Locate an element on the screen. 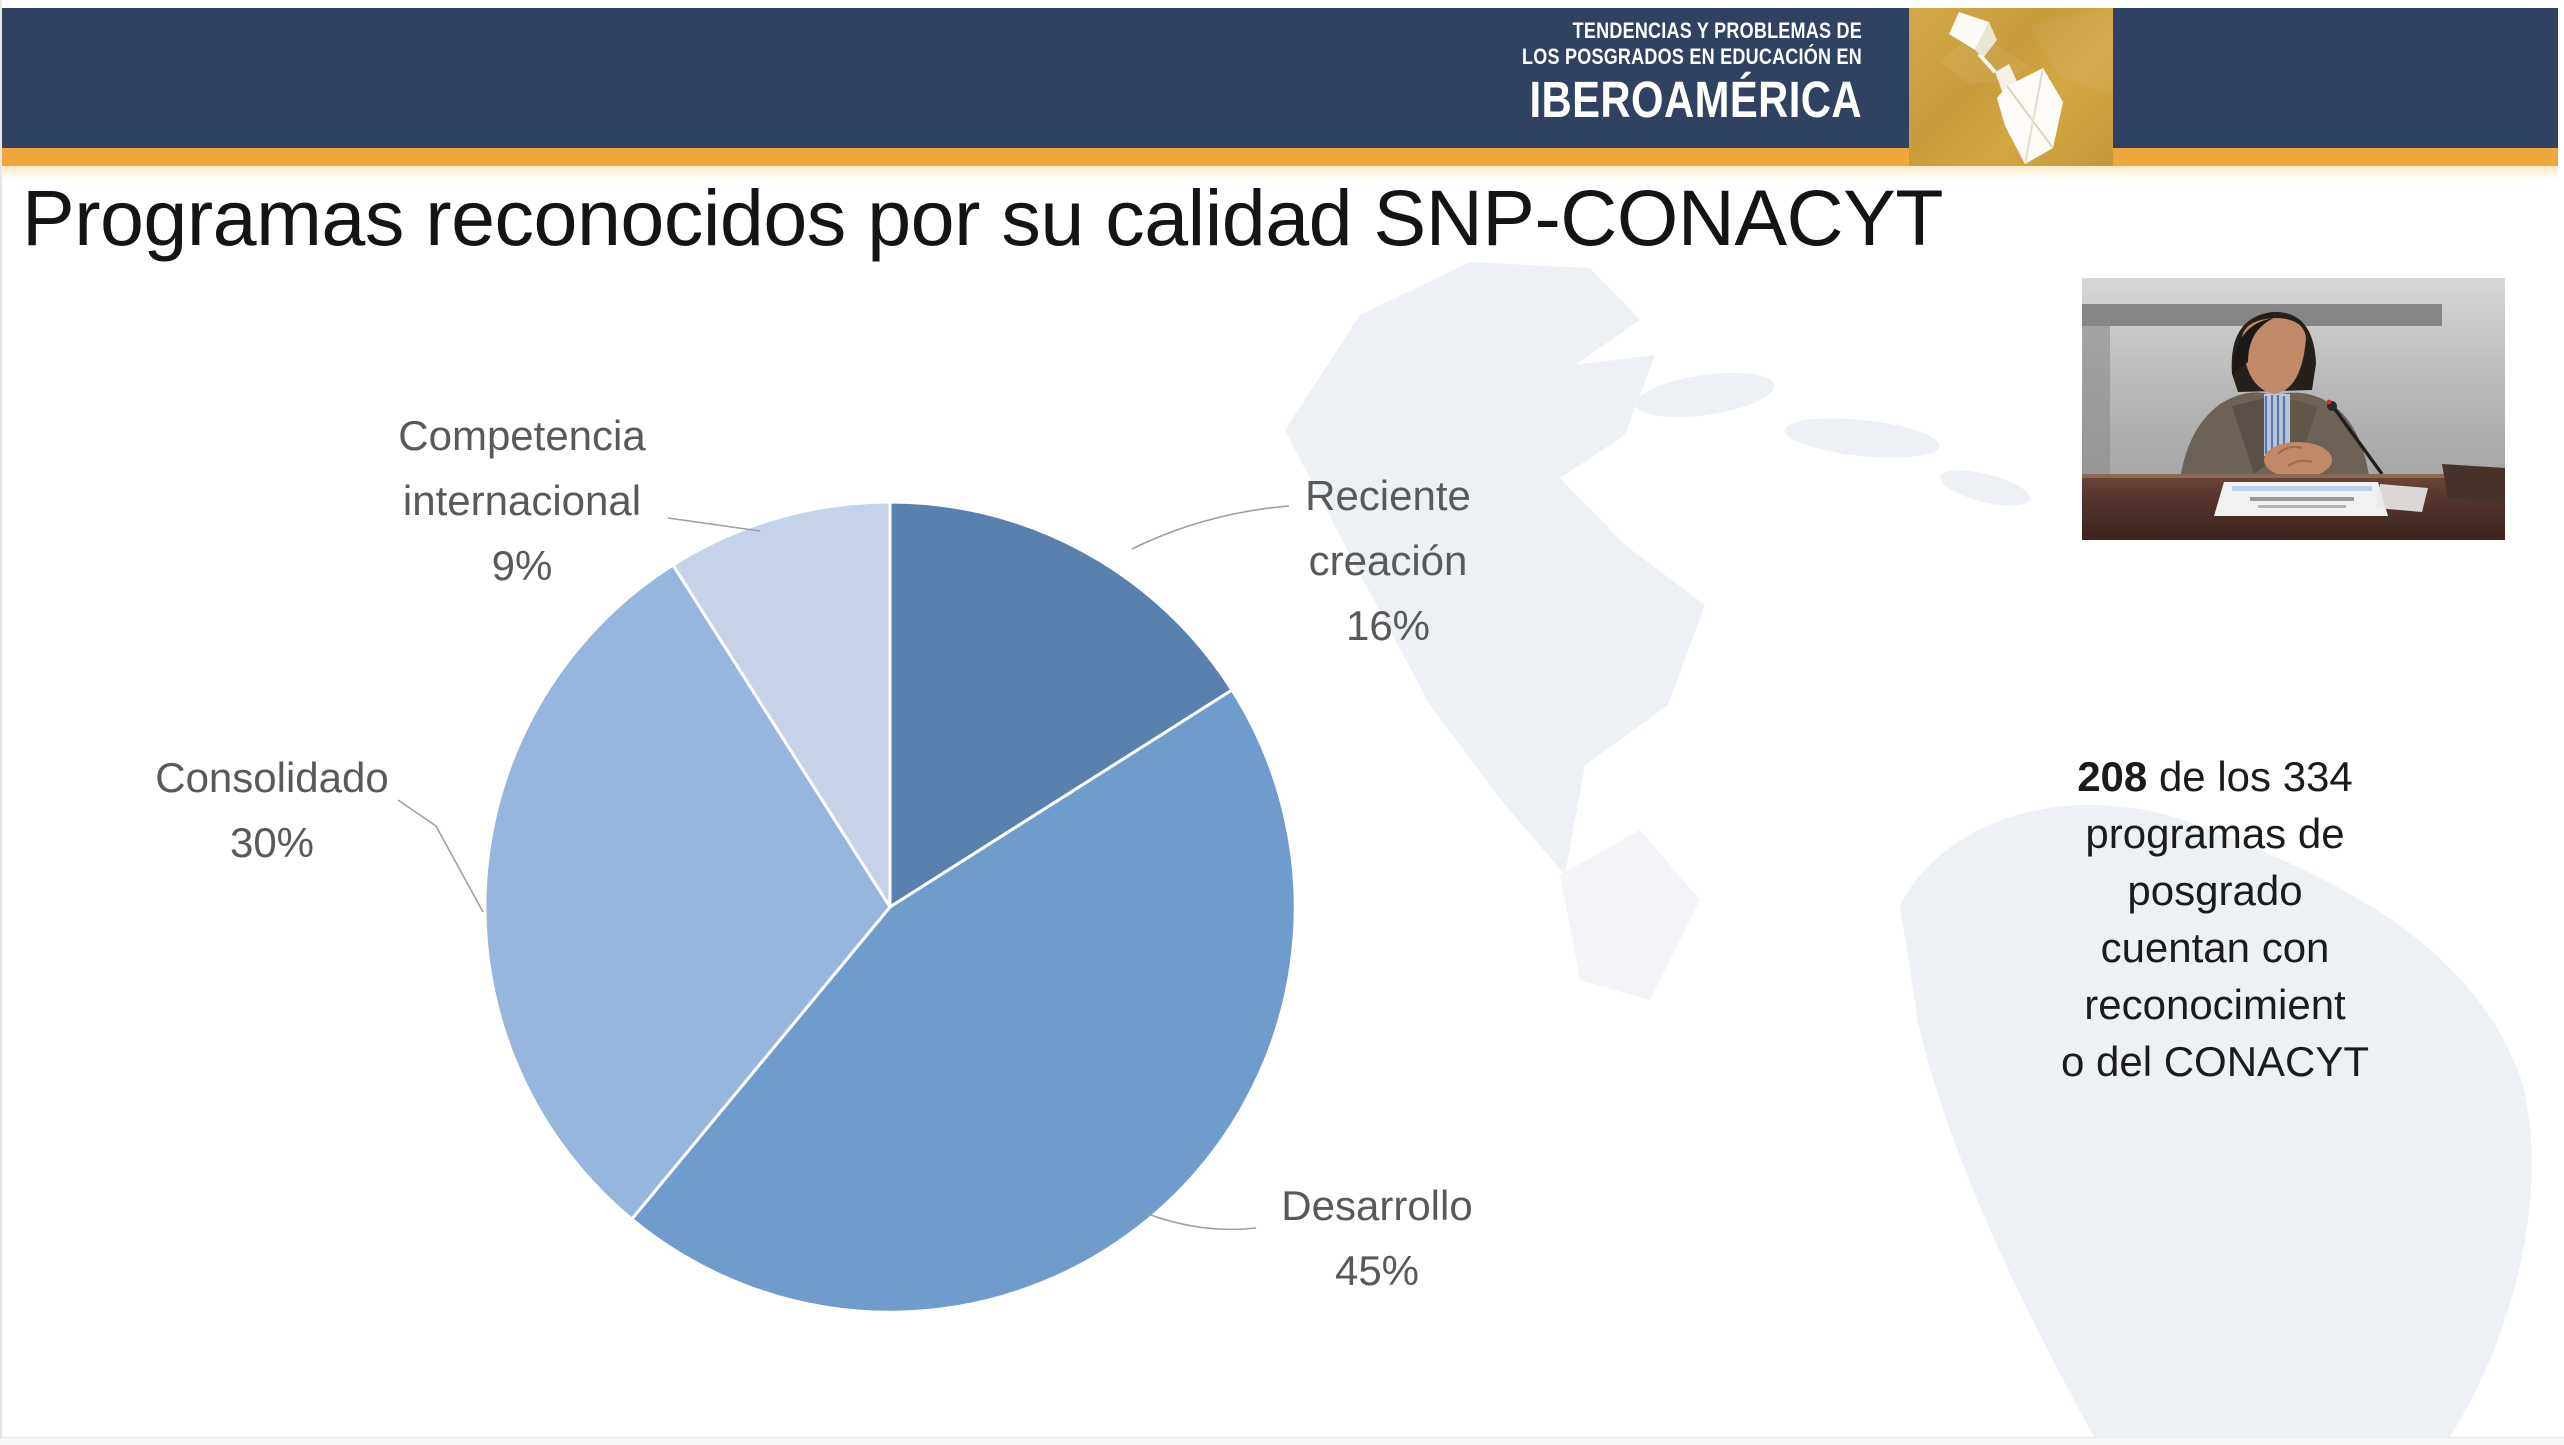  gold-accent-stripe is located at coordinates (1280, 164).